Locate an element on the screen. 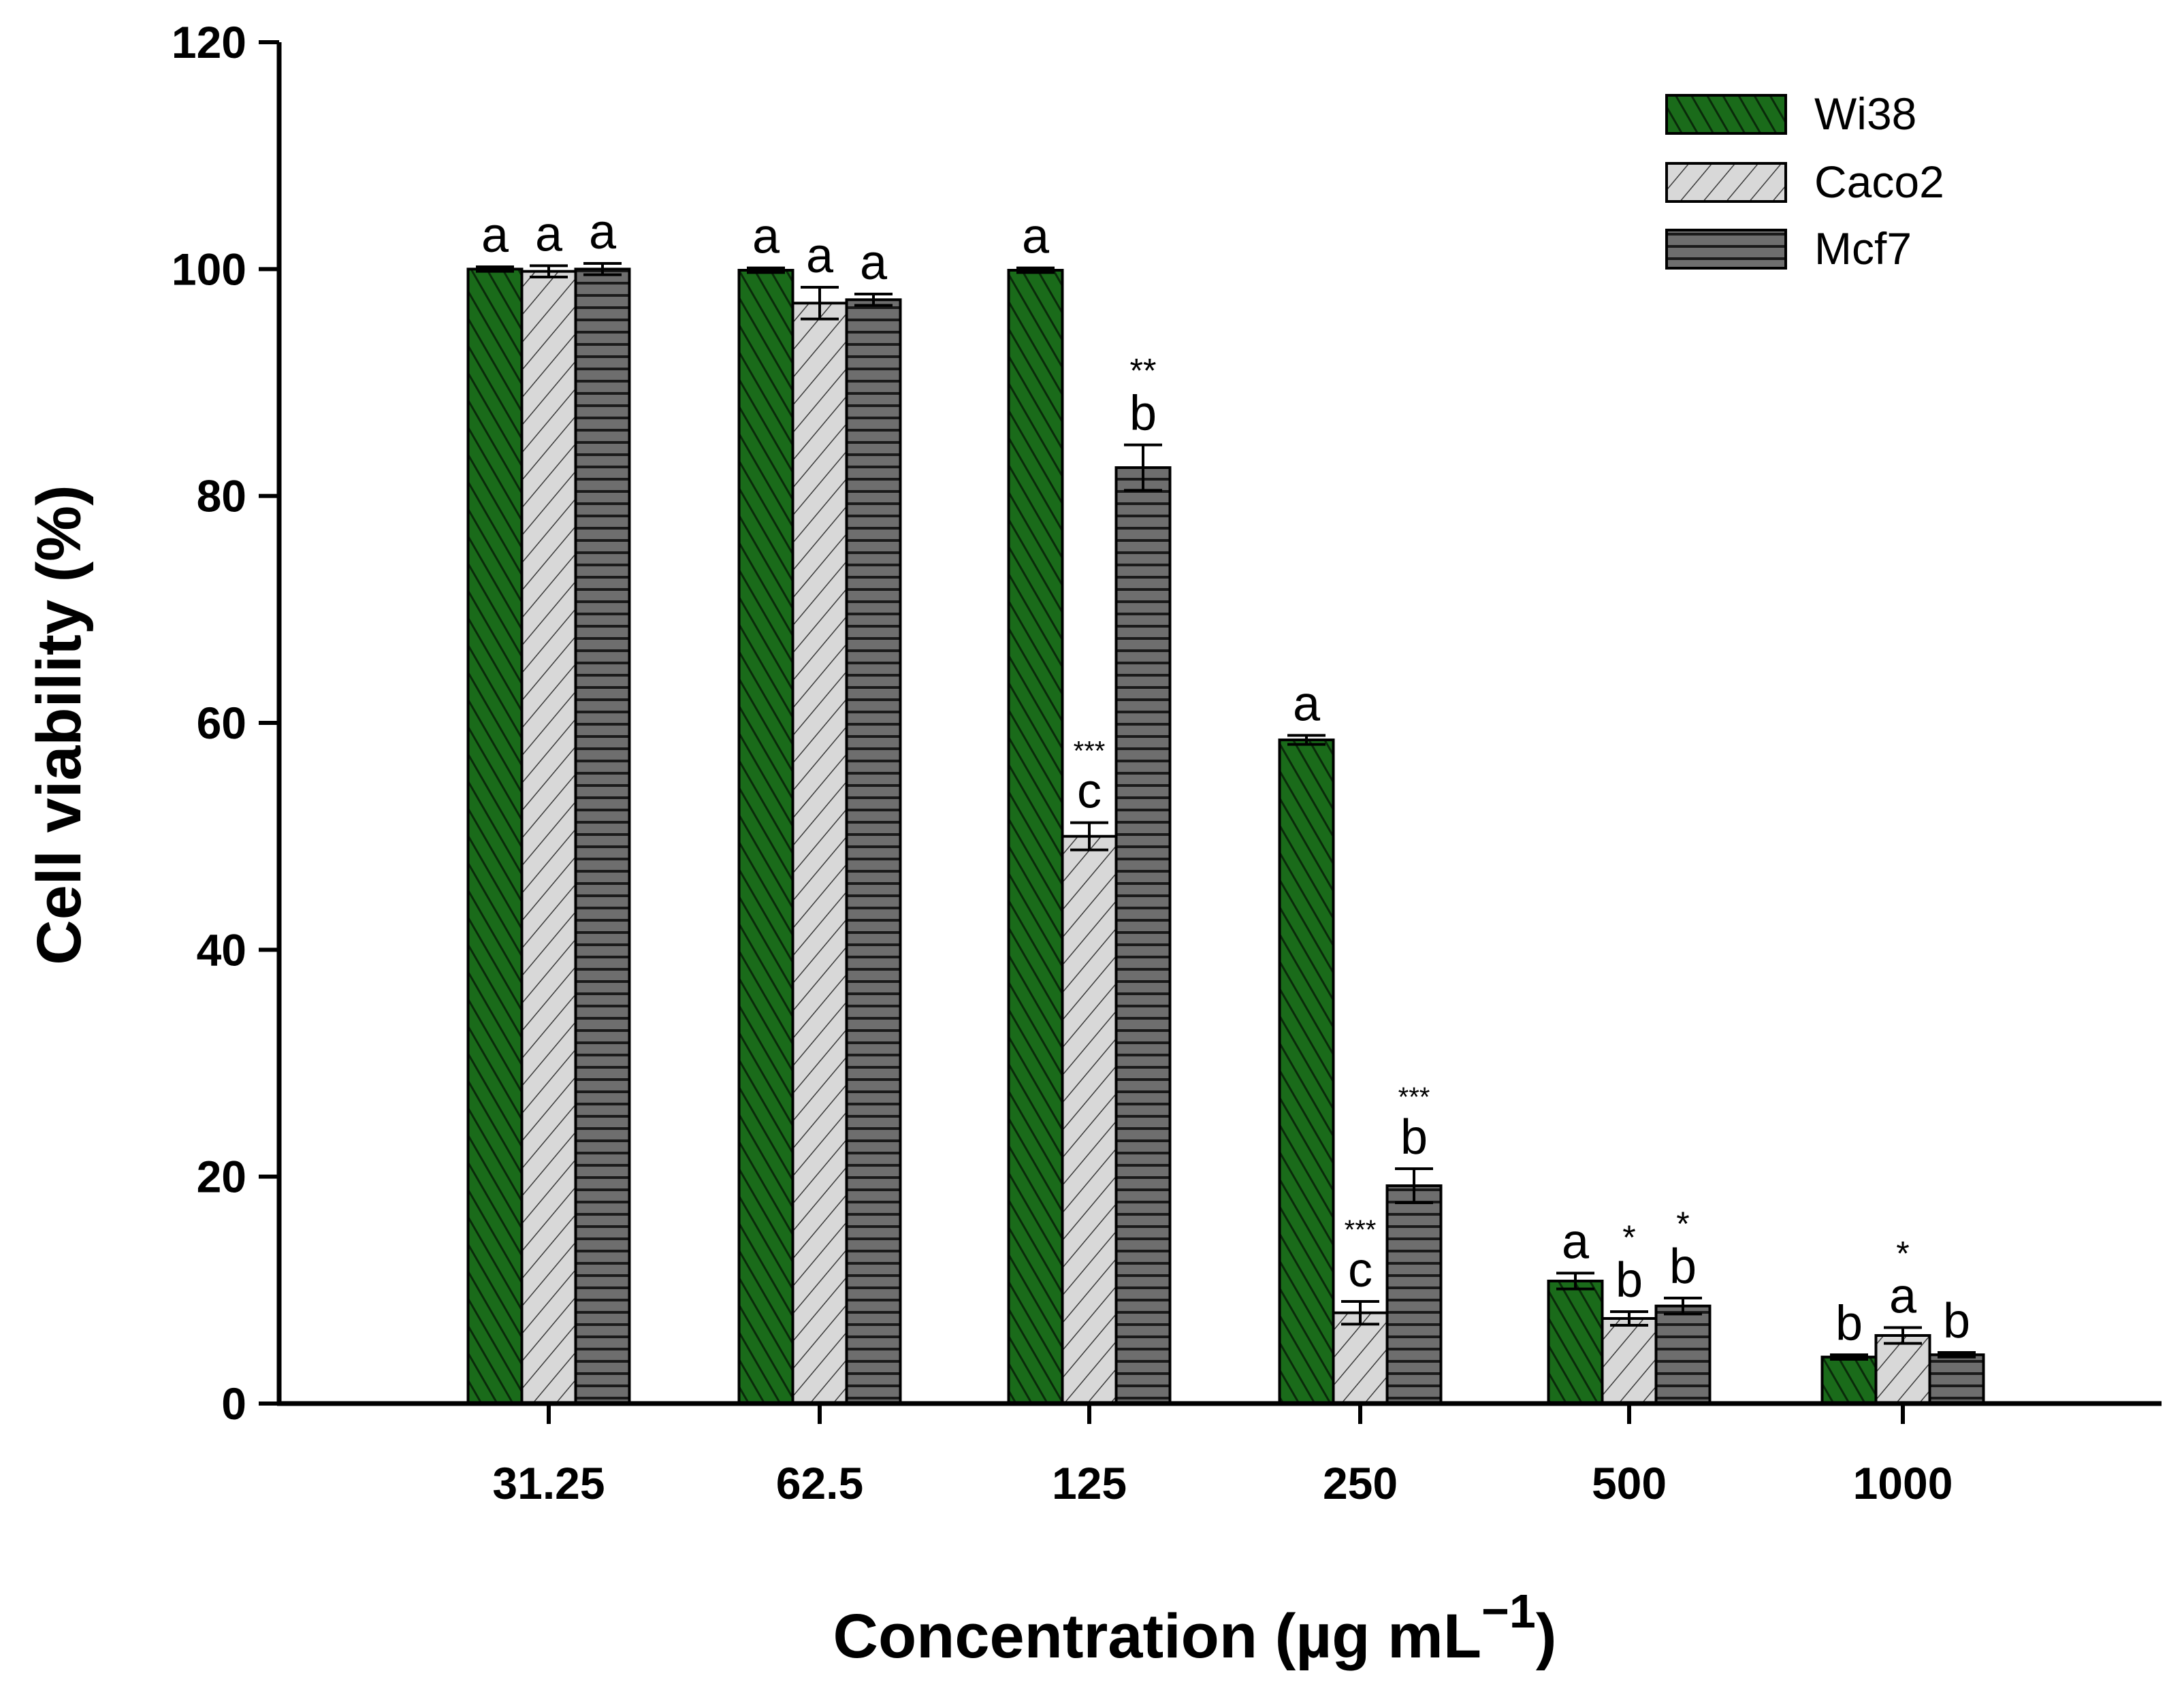 Image resolution: width=2184 pixels, height=1701 pixels. x-axis-title-main: Concentration (µg mL is located at coordinates (1157, 1637).